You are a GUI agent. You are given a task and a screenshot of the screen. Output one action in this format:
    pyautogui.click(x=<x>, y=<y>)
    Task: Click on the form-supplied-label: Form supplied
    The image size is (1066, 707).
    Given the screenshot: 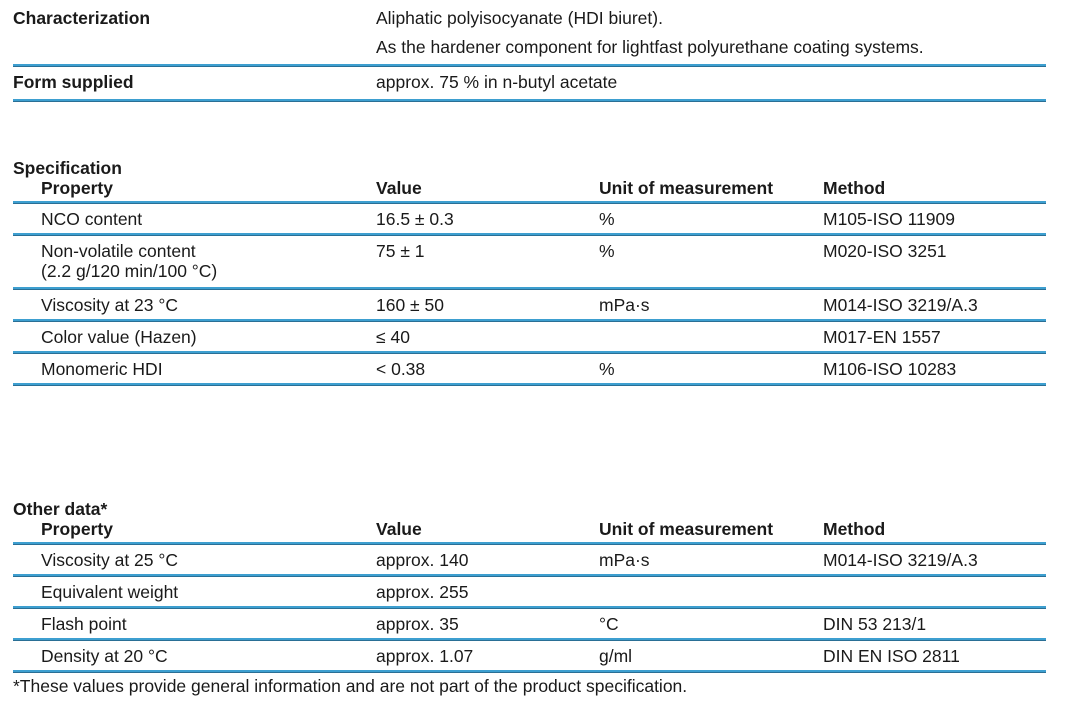 What is the action you would take?
    pyautogui.click(x=73, y=82)
    